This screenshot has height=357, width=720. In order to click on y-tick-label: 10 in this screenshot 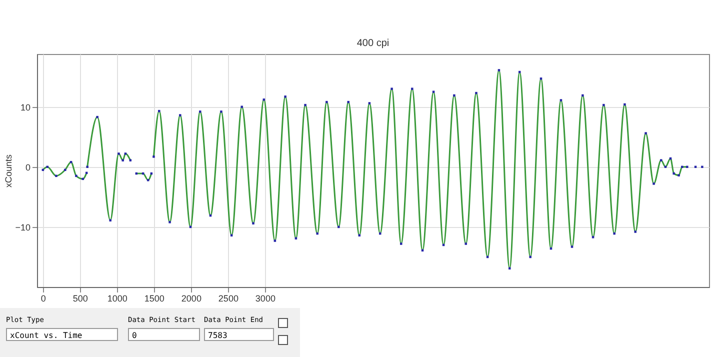, I will do `click(25, 107)`.